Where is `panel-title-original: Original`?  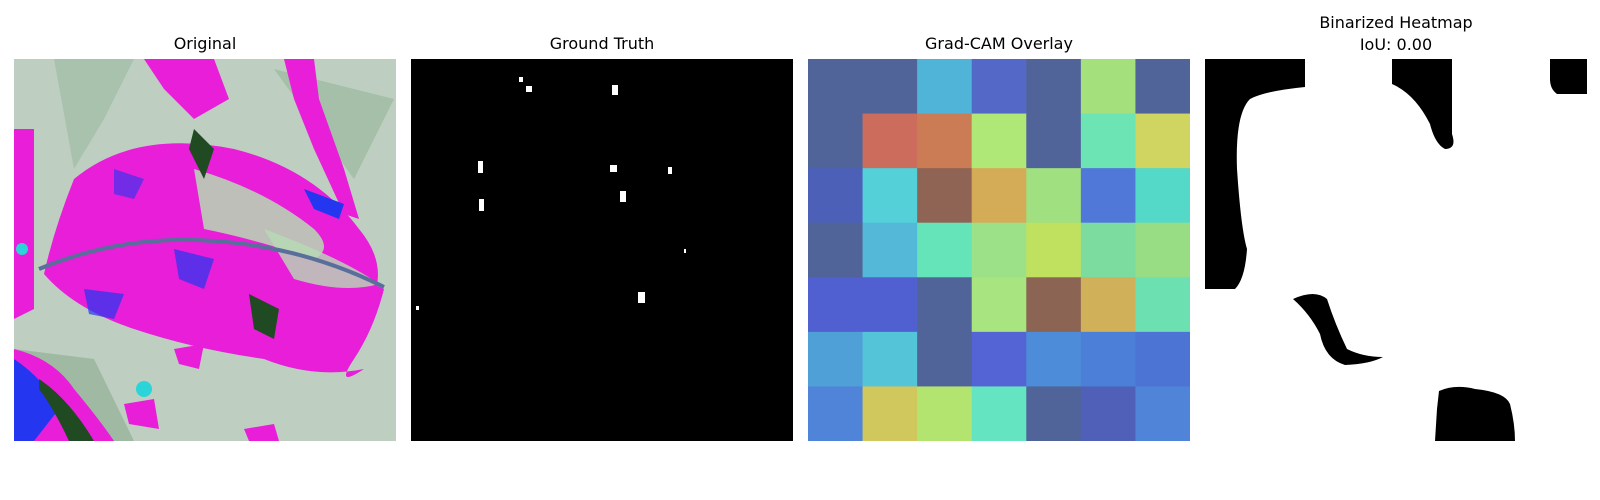
panel-title-original: Original is located at coordinates (205, 43).